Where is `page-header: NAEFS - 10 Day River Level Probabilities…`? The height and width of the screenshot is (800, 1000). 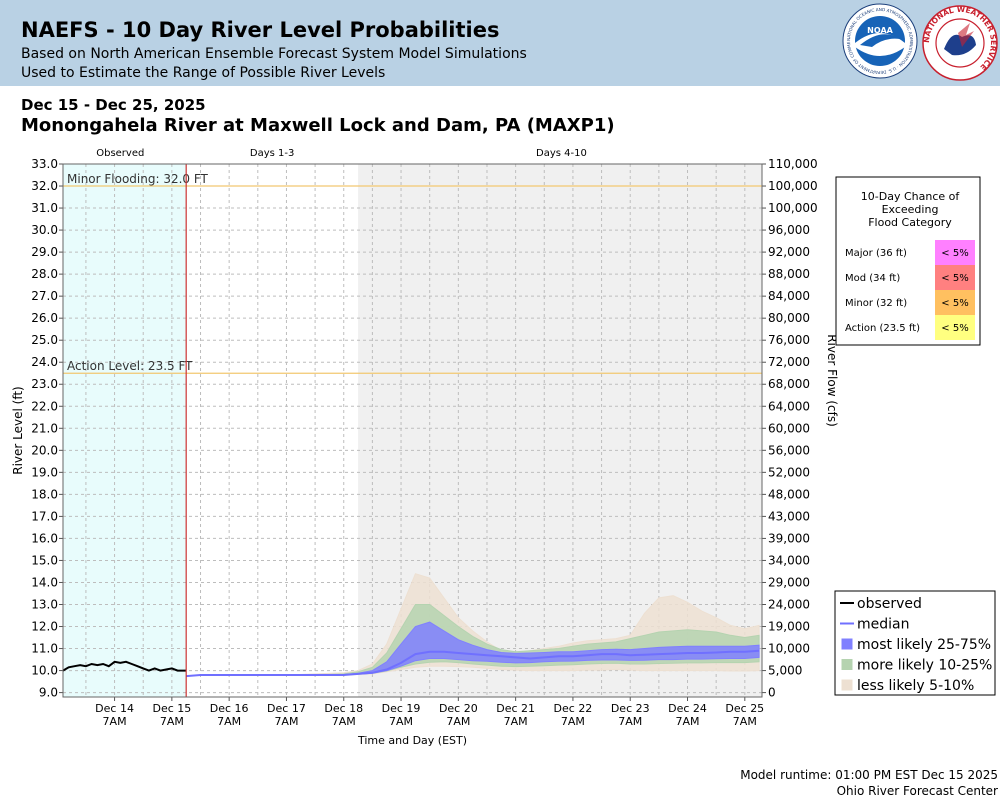
page-header: NAEFS - 10 Day River Level Probabilities… is located at coordinates (500, 43).